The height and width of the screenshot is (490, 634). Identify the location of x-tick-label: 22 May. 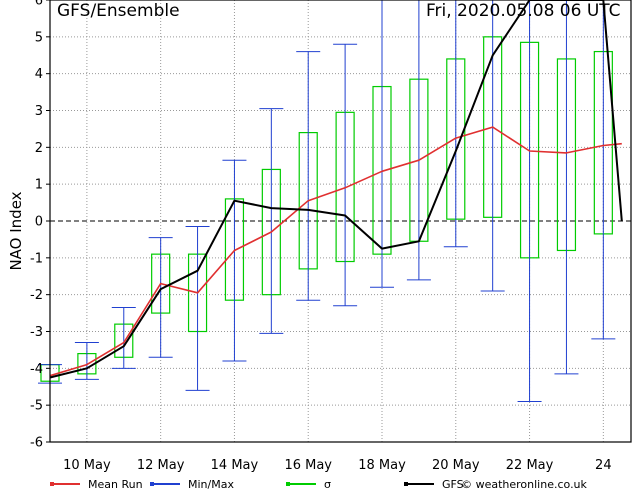
(530, 465).